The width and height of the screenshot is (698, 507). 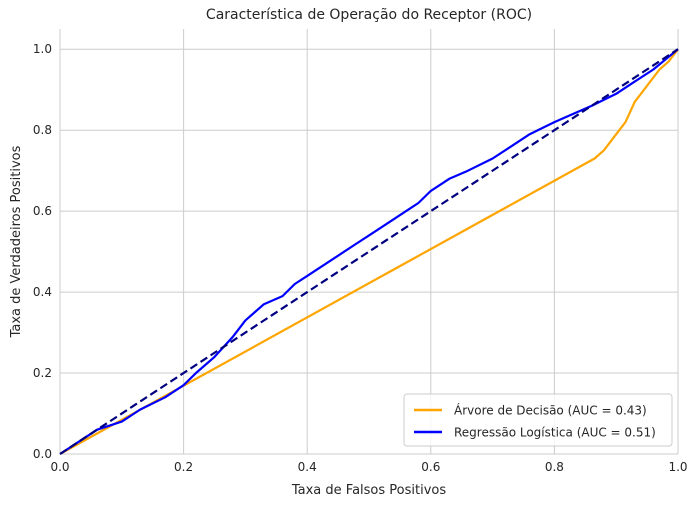 I want to click on legend-label-logistic-regression: Regressão Logística (AUC = 0.51), so click(x=555, y=433).